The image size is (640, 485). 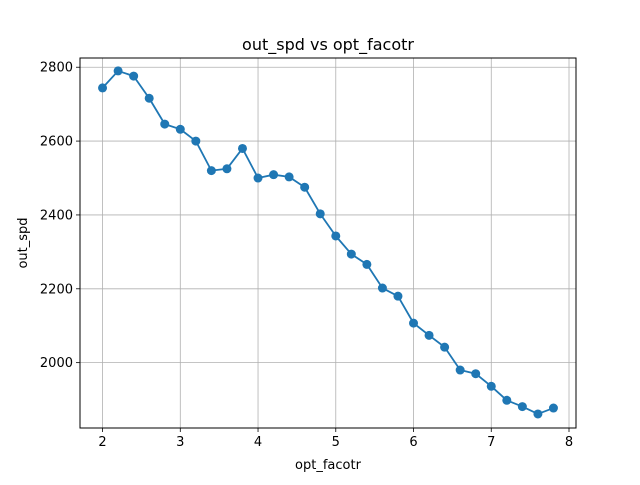 I want to click on y-tick-label: 2800, so click(x=56, y=68).